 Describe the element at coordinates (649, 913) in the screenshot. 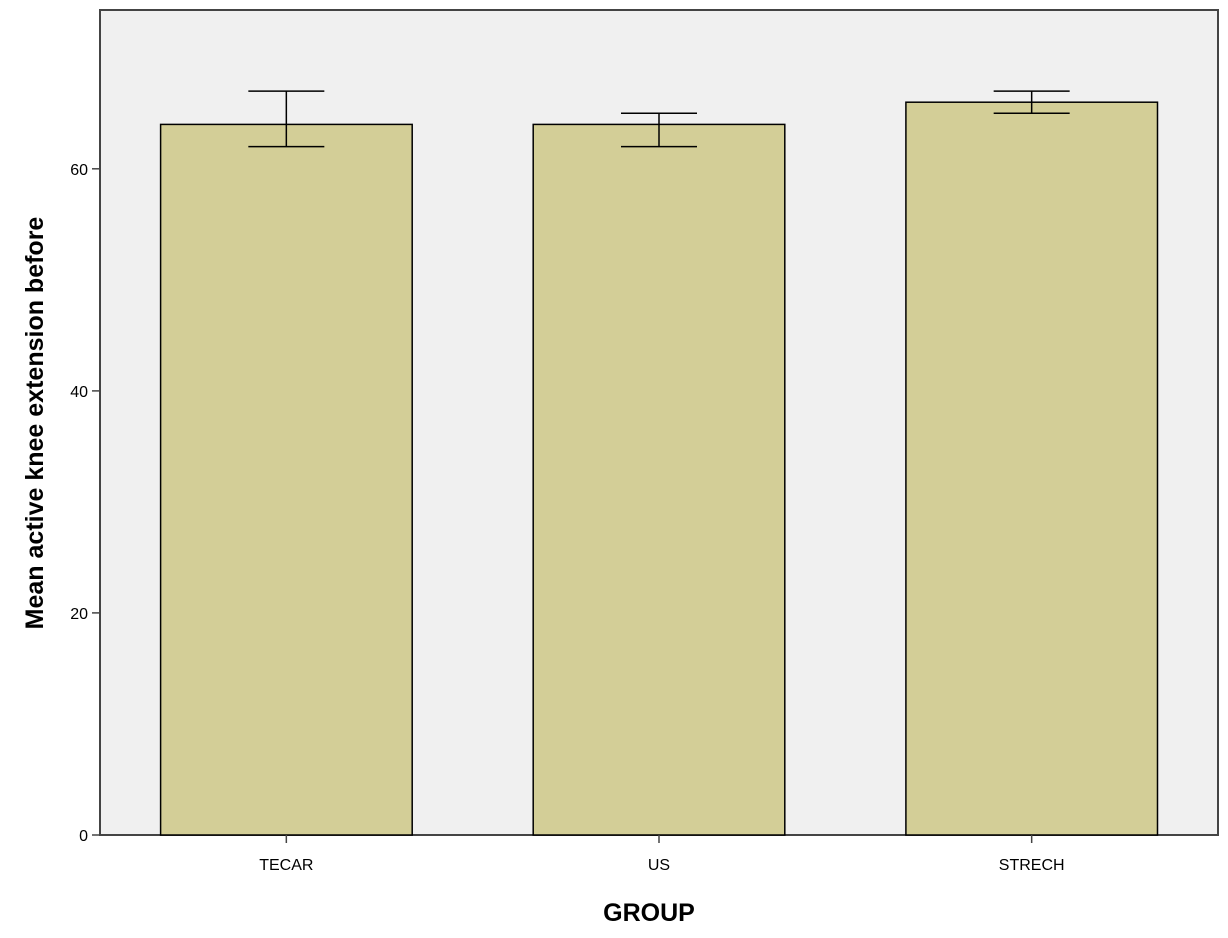

I see `x-axis-title: GROUP` at that location.